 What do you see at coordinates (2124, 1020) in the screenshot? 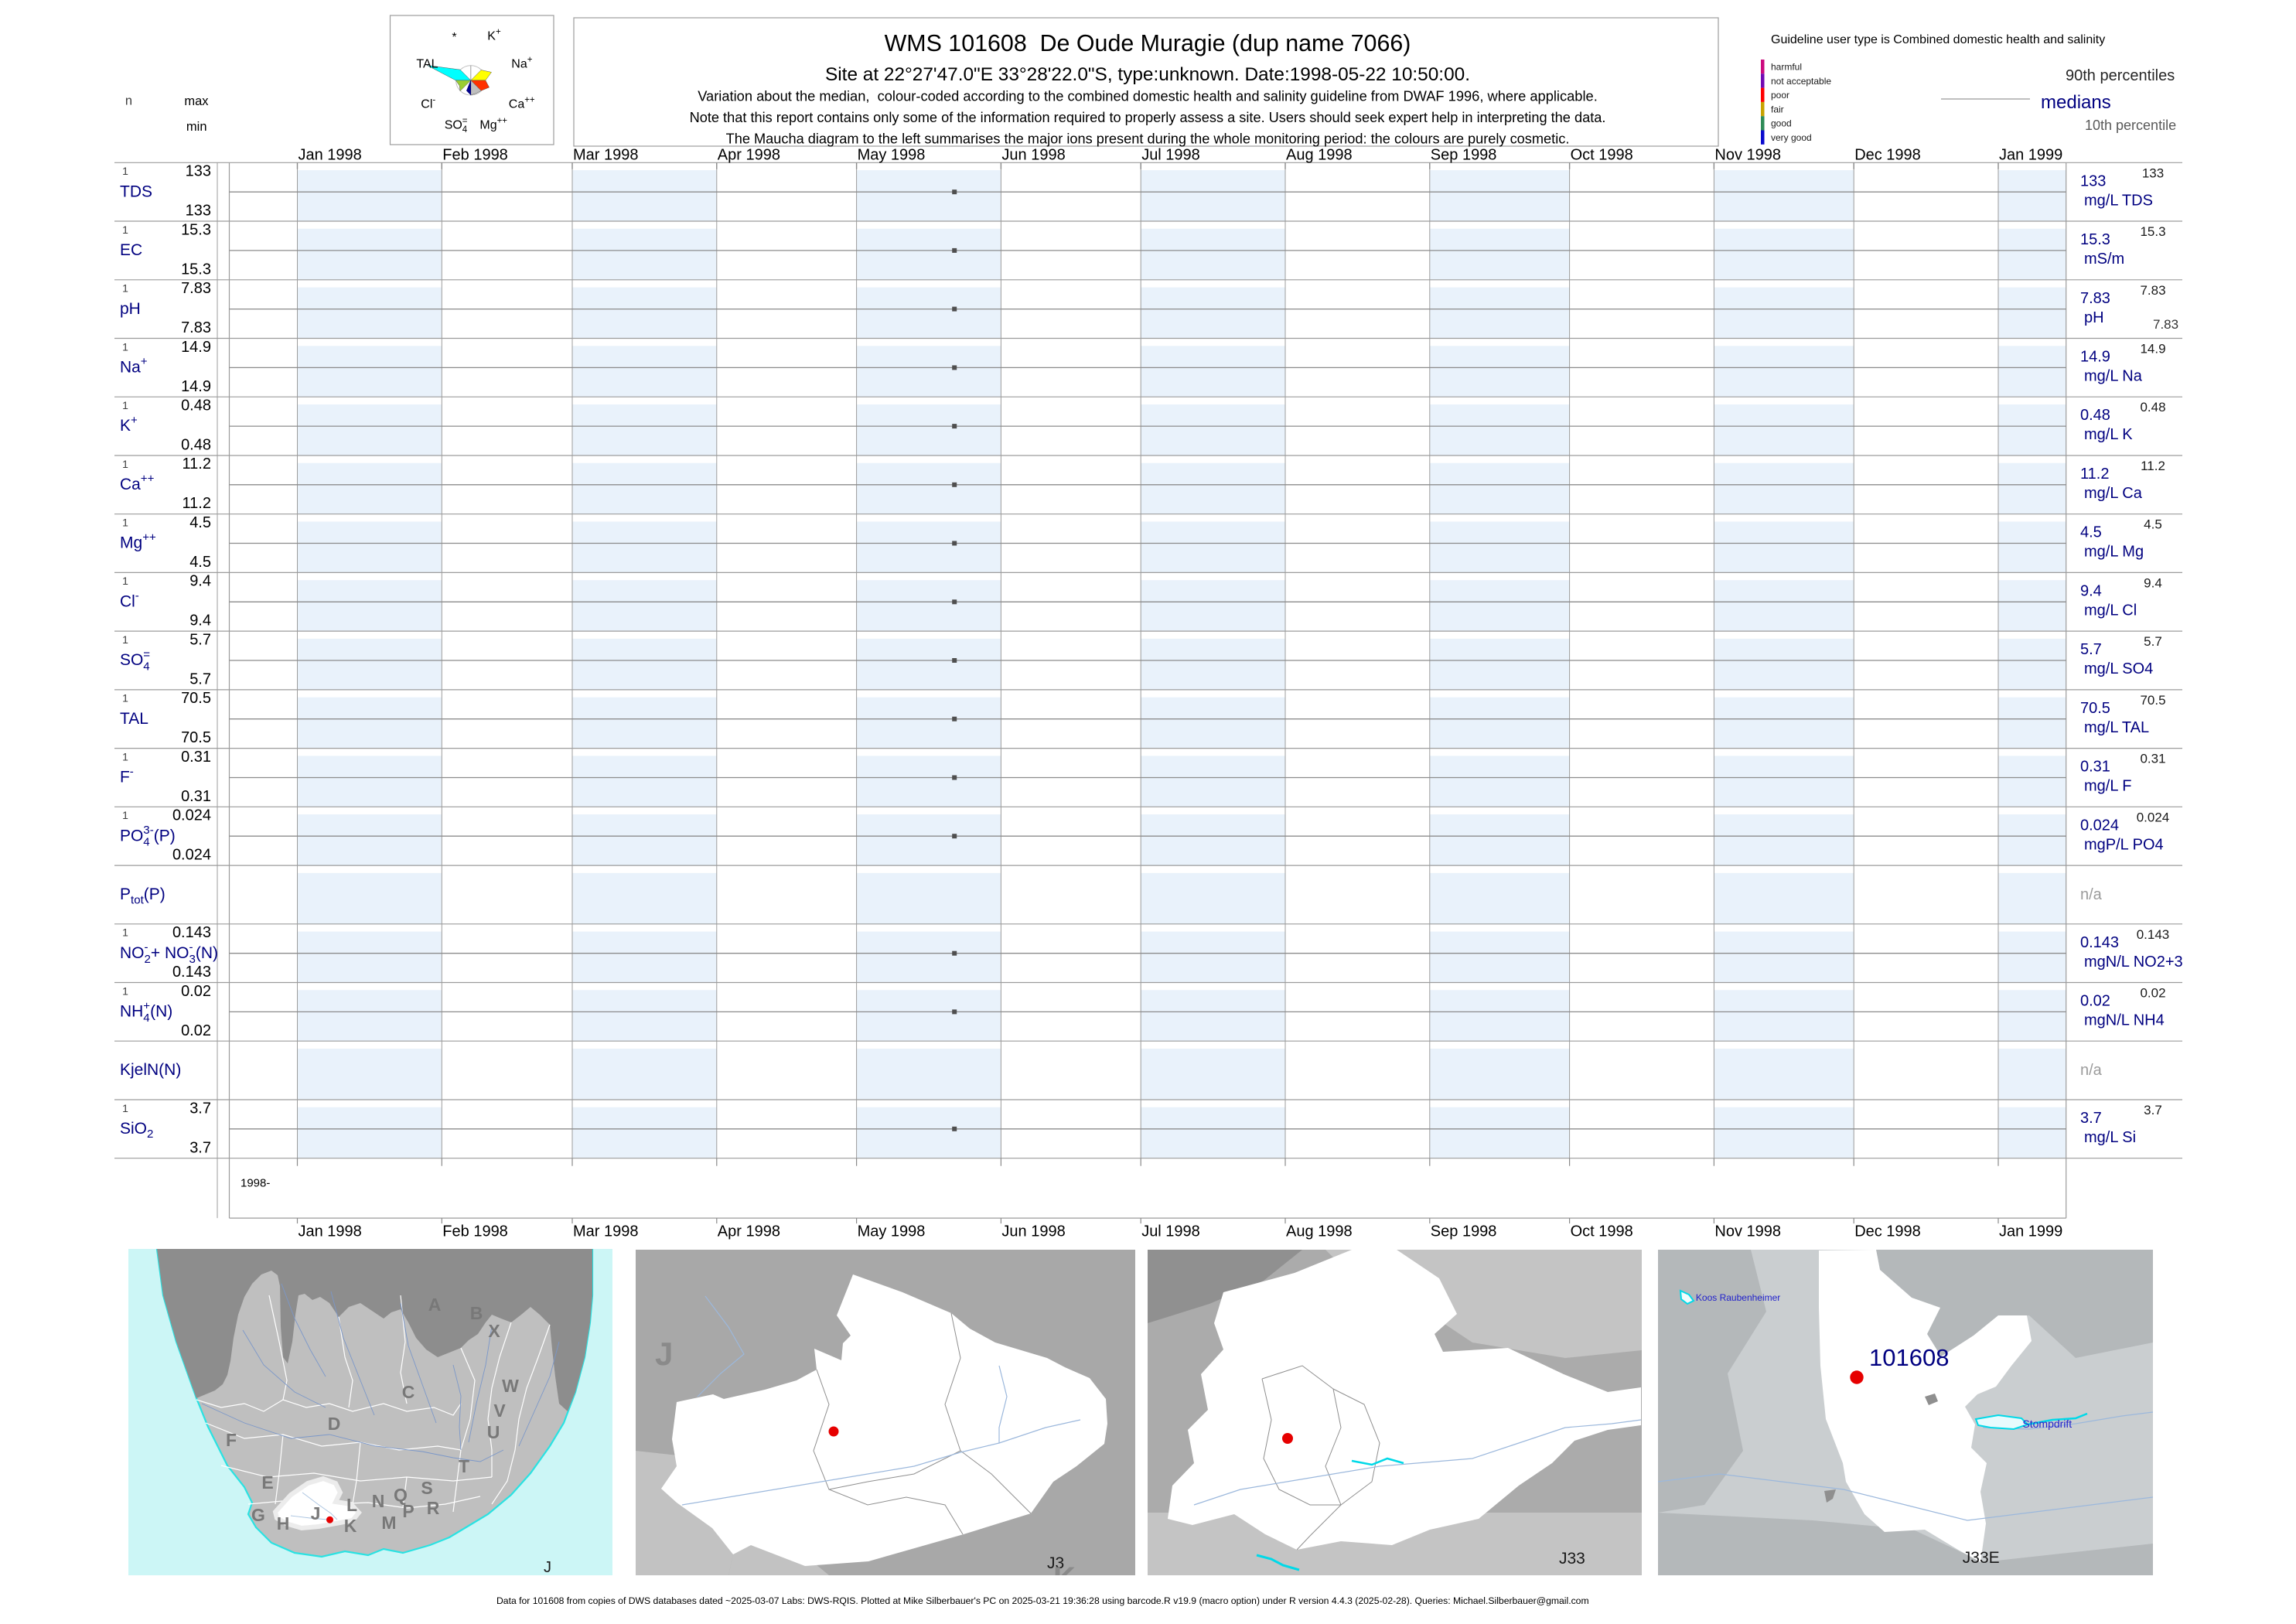
I see `svg-text: mgN/L NH4` at bounding box center [2124, 1020].